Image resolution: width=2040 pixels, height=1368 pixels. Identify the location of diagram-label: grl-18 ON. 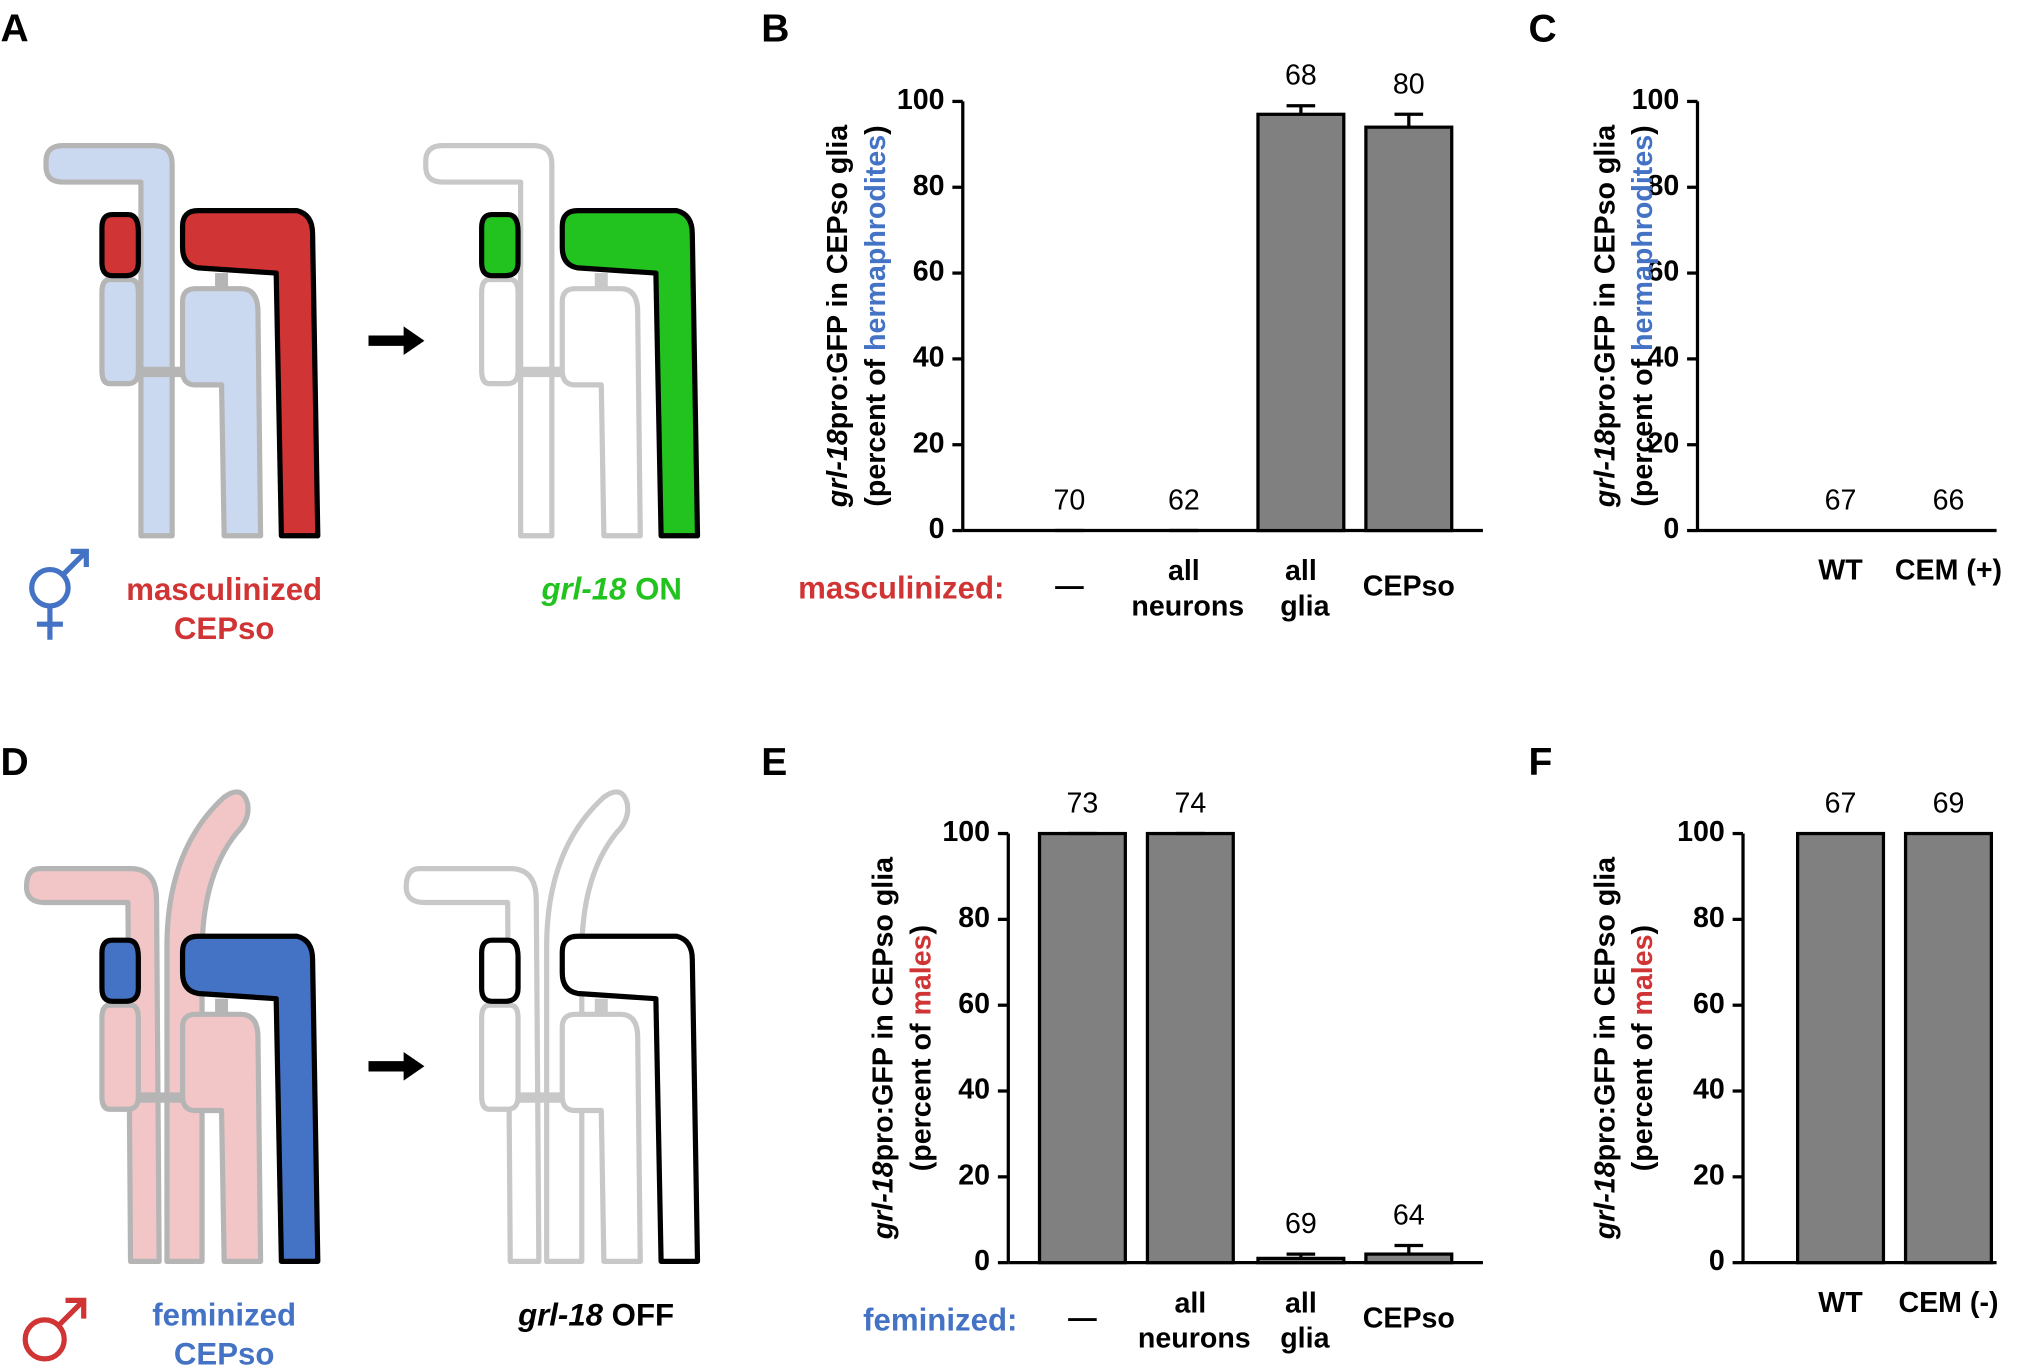
(610, 589).